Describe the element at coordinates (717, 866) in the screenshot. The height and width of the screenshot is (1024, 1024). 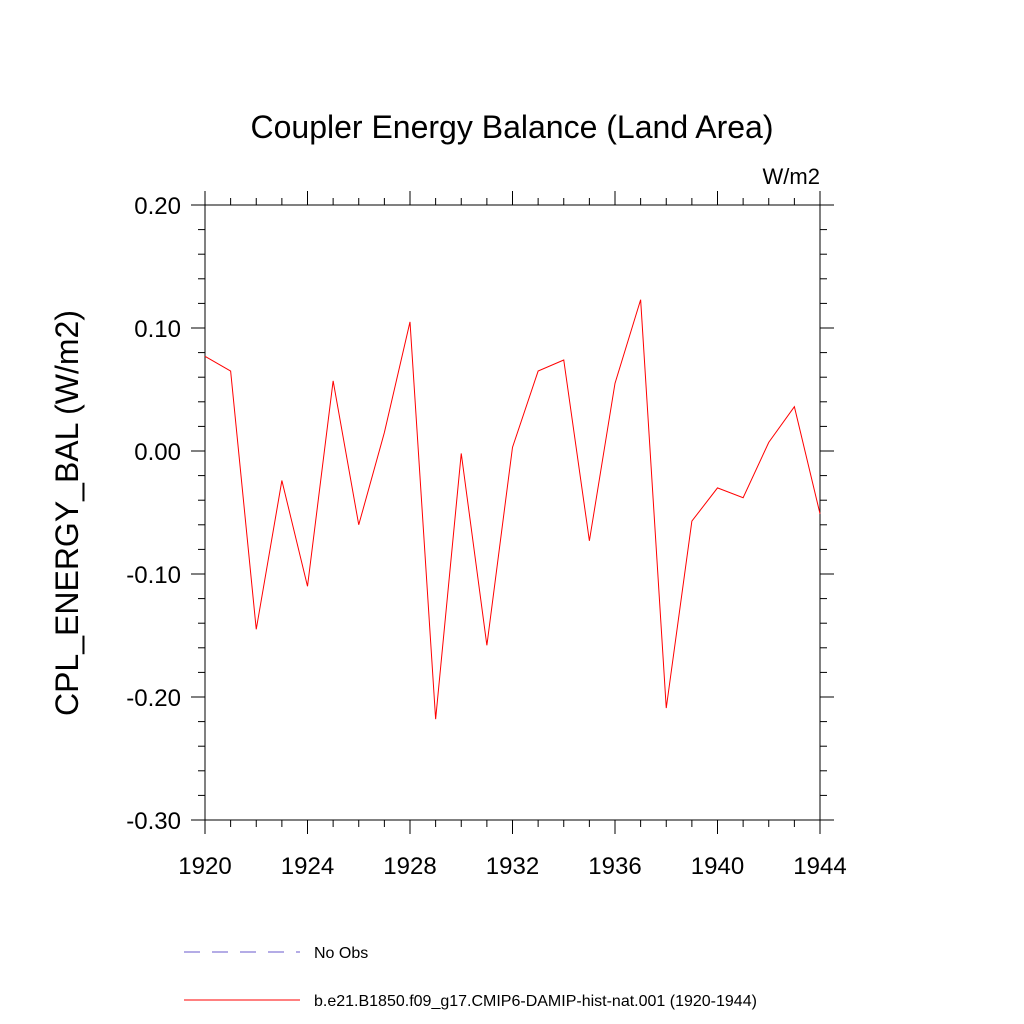
I see `x-tick-label: 1940` at that location.